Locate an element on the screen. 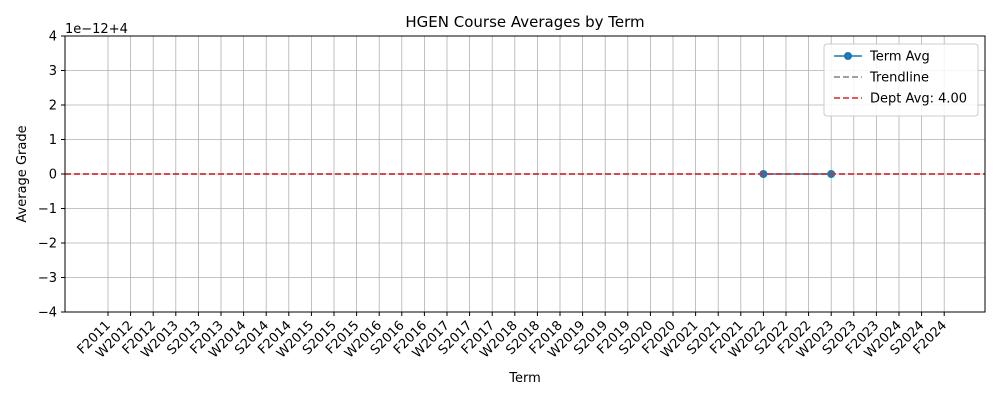  y-axis-label: Average Grade is located at coordinates (22, 173).